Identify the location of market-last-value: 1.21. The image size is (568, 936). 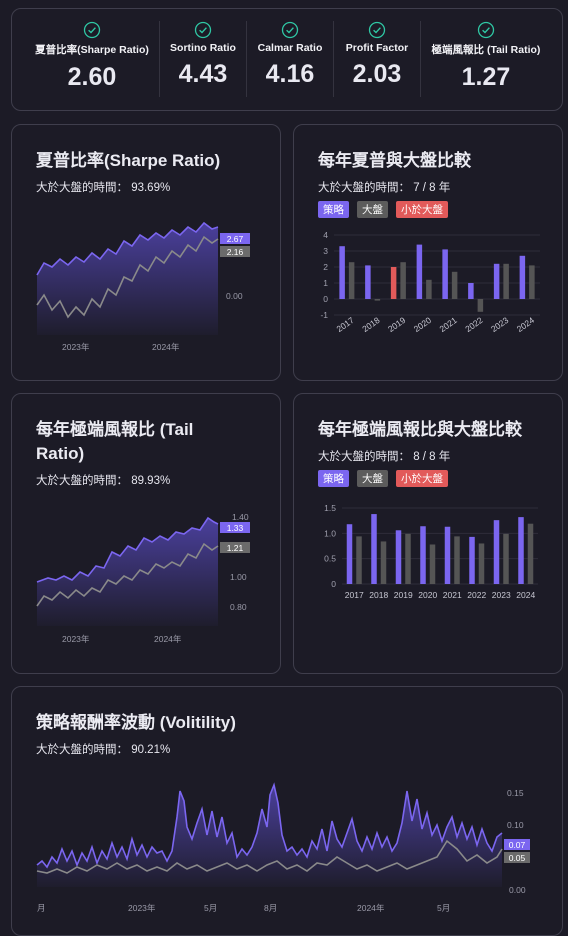
(235, 548).